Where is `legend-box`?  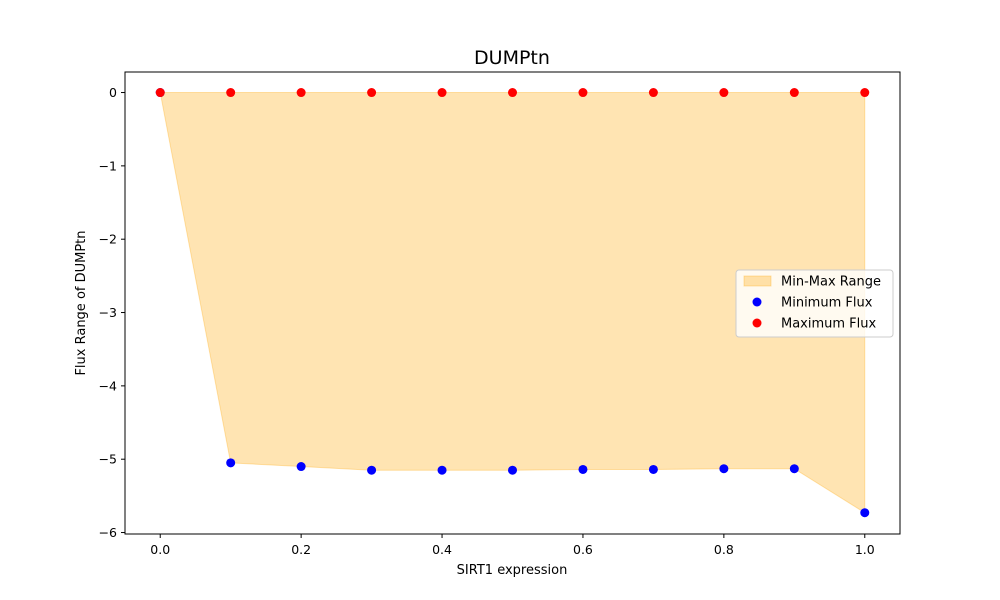 legend-box is located at coordinates (814, 303).